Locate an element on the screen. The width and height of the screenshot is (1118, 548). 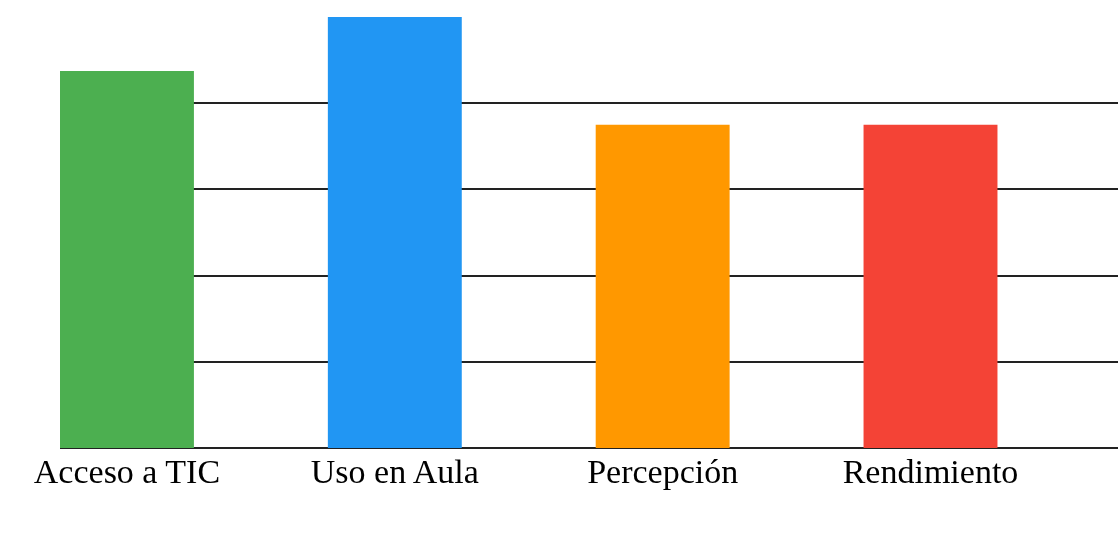
x-tick-label: Uso en Aula is located at coordinates (394, 471).